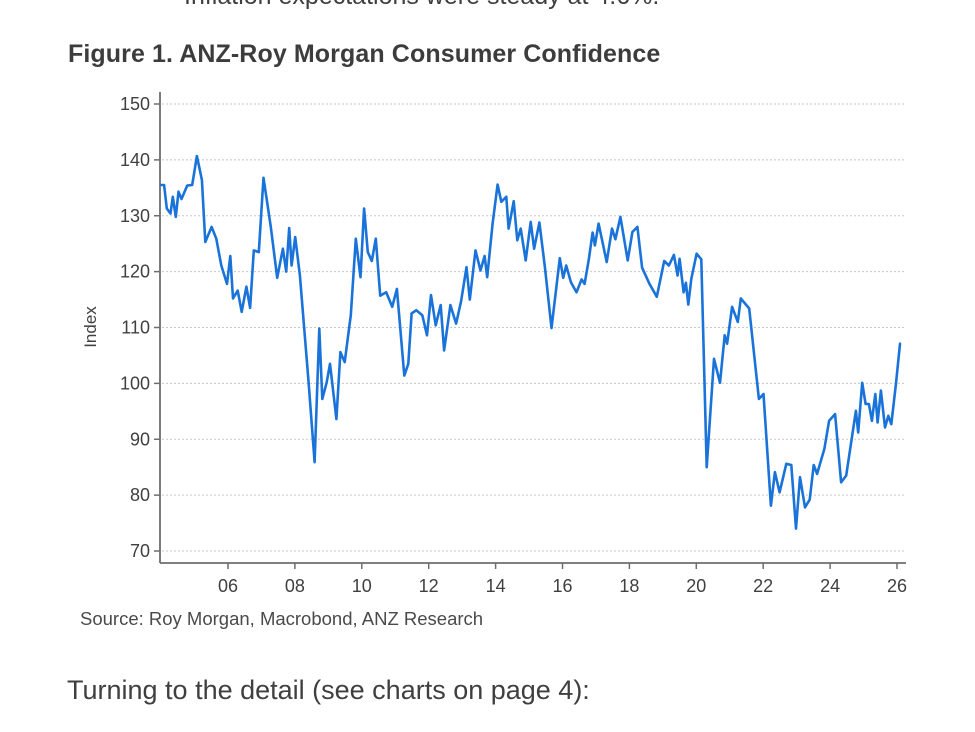 This screenshot has width=975, height=732. I want to click on x-tick-label: 08, so click(295, 586).